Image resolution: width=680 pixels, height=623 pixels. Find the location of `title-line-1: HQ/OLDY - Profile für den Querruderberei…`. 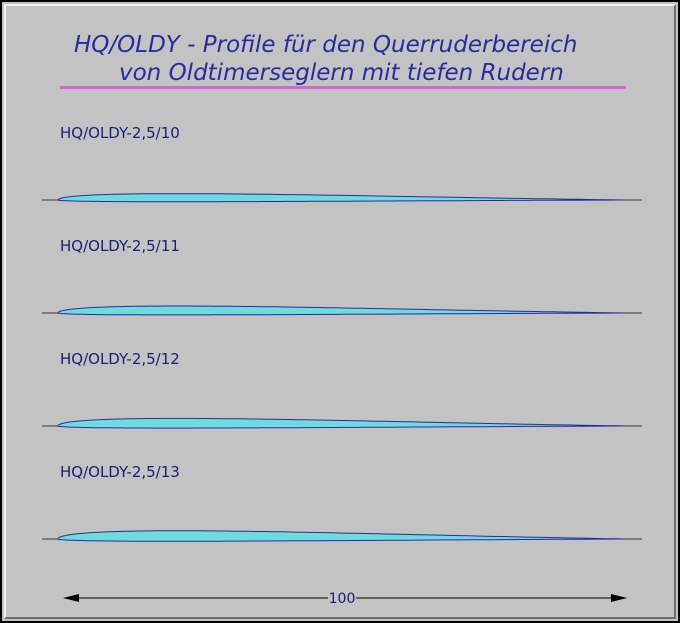

title-line-1: HQ/OLDY - Profile für den Querruderberei… is located at coordinates (326, 45).